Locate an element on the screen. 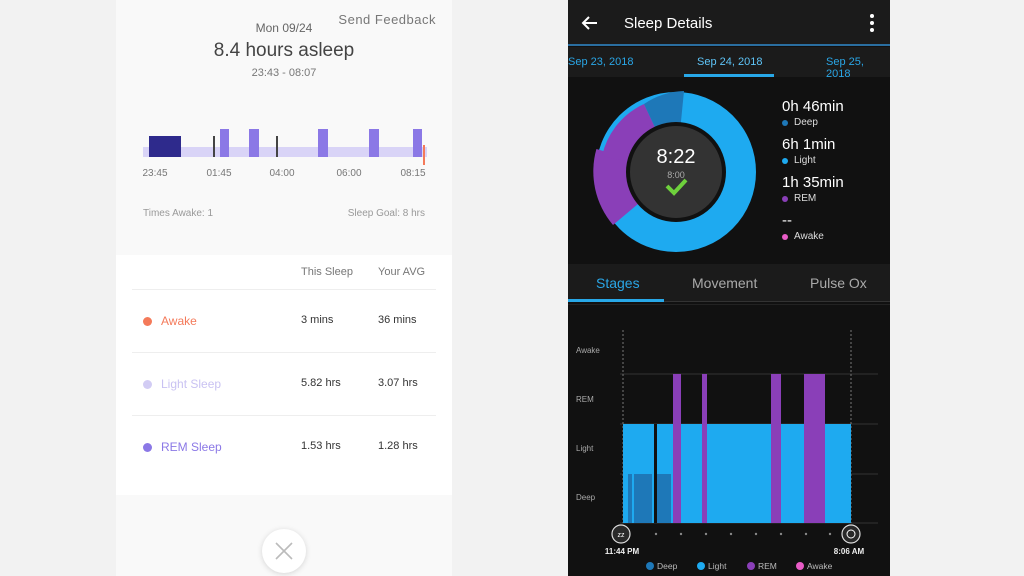 The width and height of the screenshot is (1024, 576). timeline-awake-marker is located at coordinates (424, 155).